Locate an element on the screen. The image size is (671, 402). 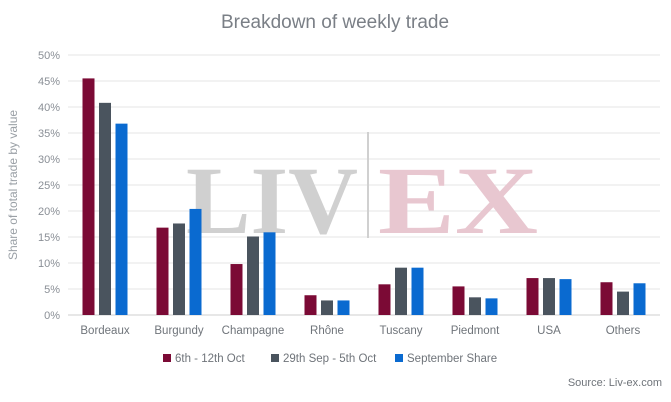
y-tick-label: 30% is located at coordinates (49, 160).